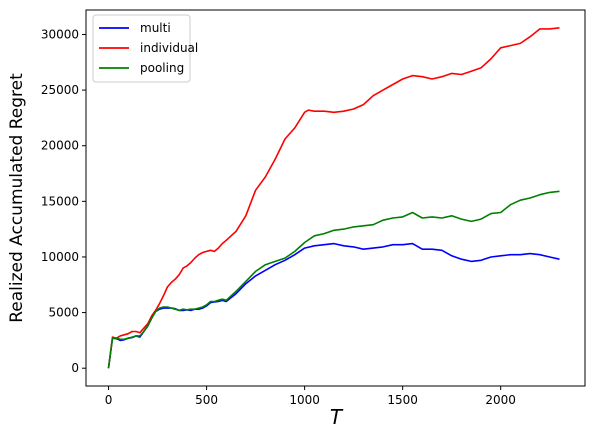 The image size is (595, 438). Describe the element at coordinates (169, 48) in the screenshot. I see `legend-label-individual: individual` at that location.